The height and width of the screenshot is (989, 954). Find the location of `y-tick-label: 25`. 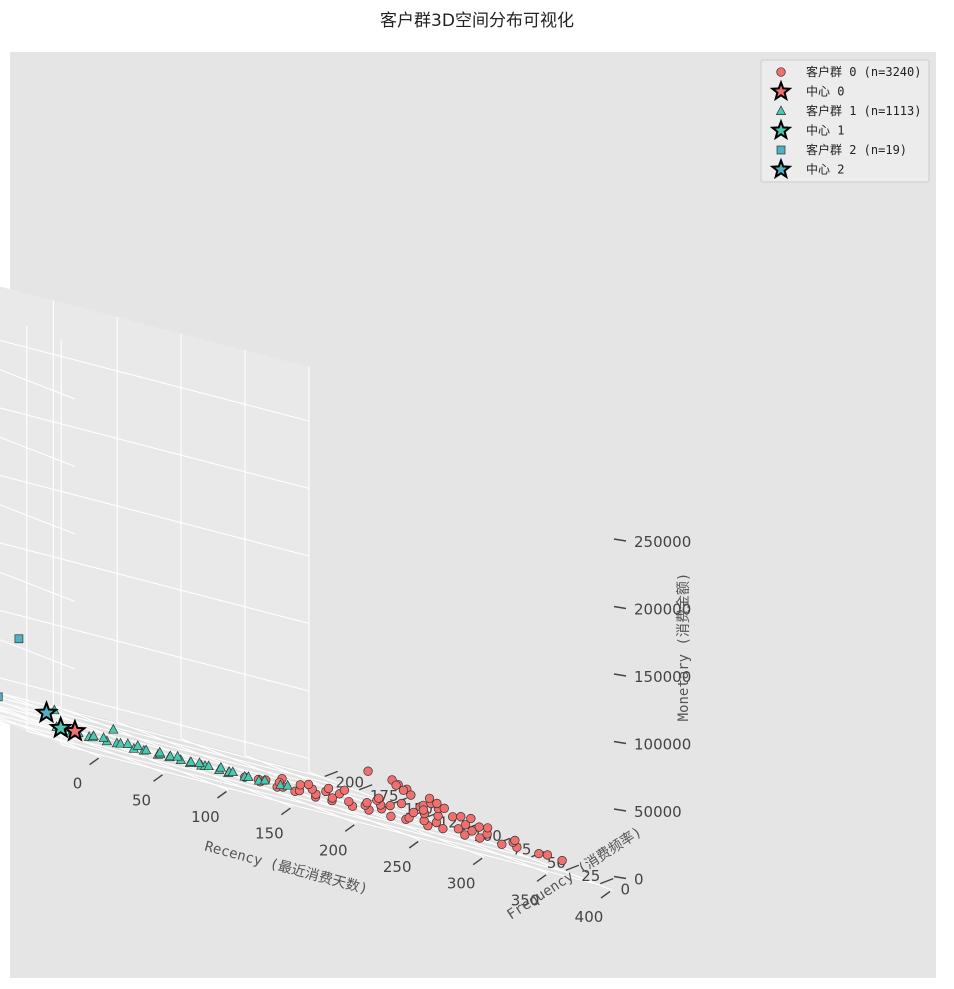

y-tick-label: 25 is located at coordinates (590, 876).